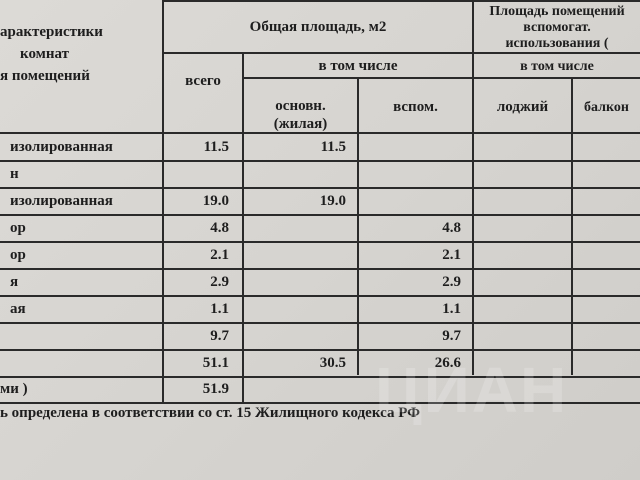 This screenshot has width=640, height=480. Describe the element at coordinates (557, 43) in the screenshot. I see `aux-area-header-3: использования (` at that location.